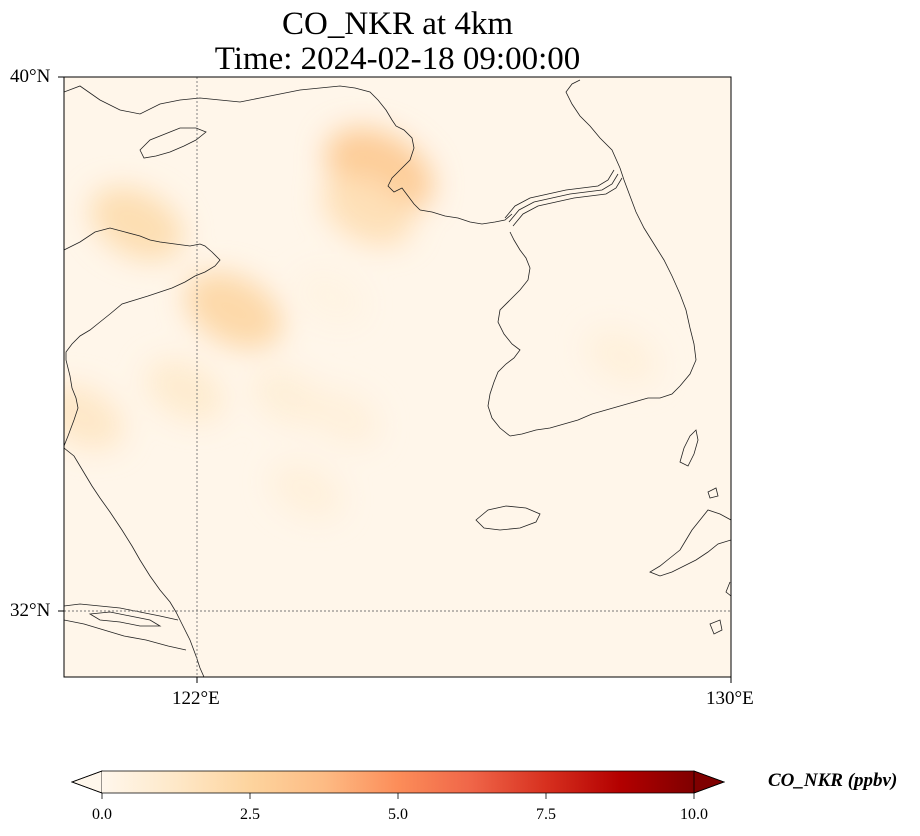 The image size is (920, 836). I want to click on coastline-kyushu, so click(690, 543).